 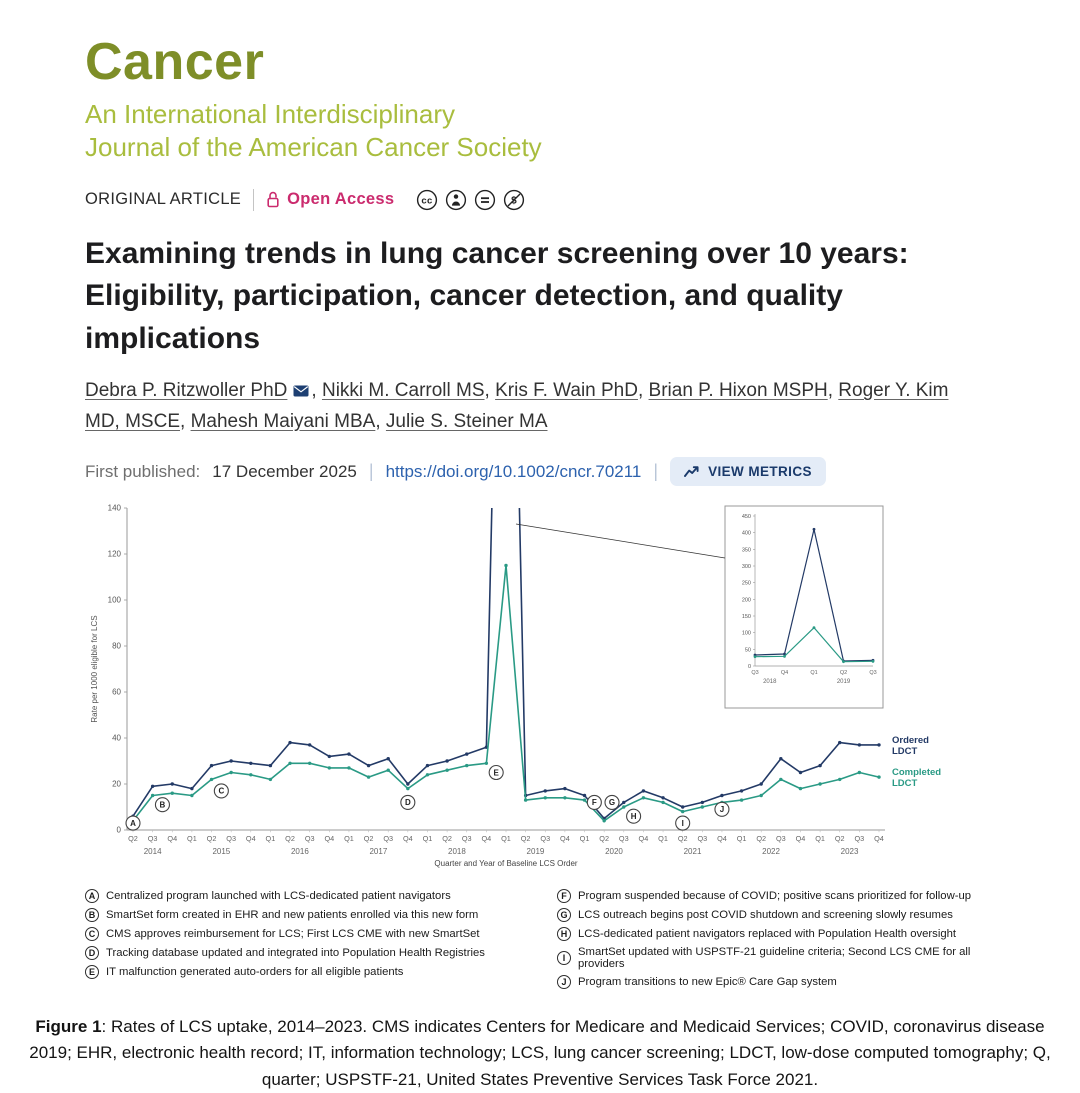 What do you see at coordinates (564, 958) in the screenshot?
I see `footnote-letter-badge: I` at bounding box center [564, 958].